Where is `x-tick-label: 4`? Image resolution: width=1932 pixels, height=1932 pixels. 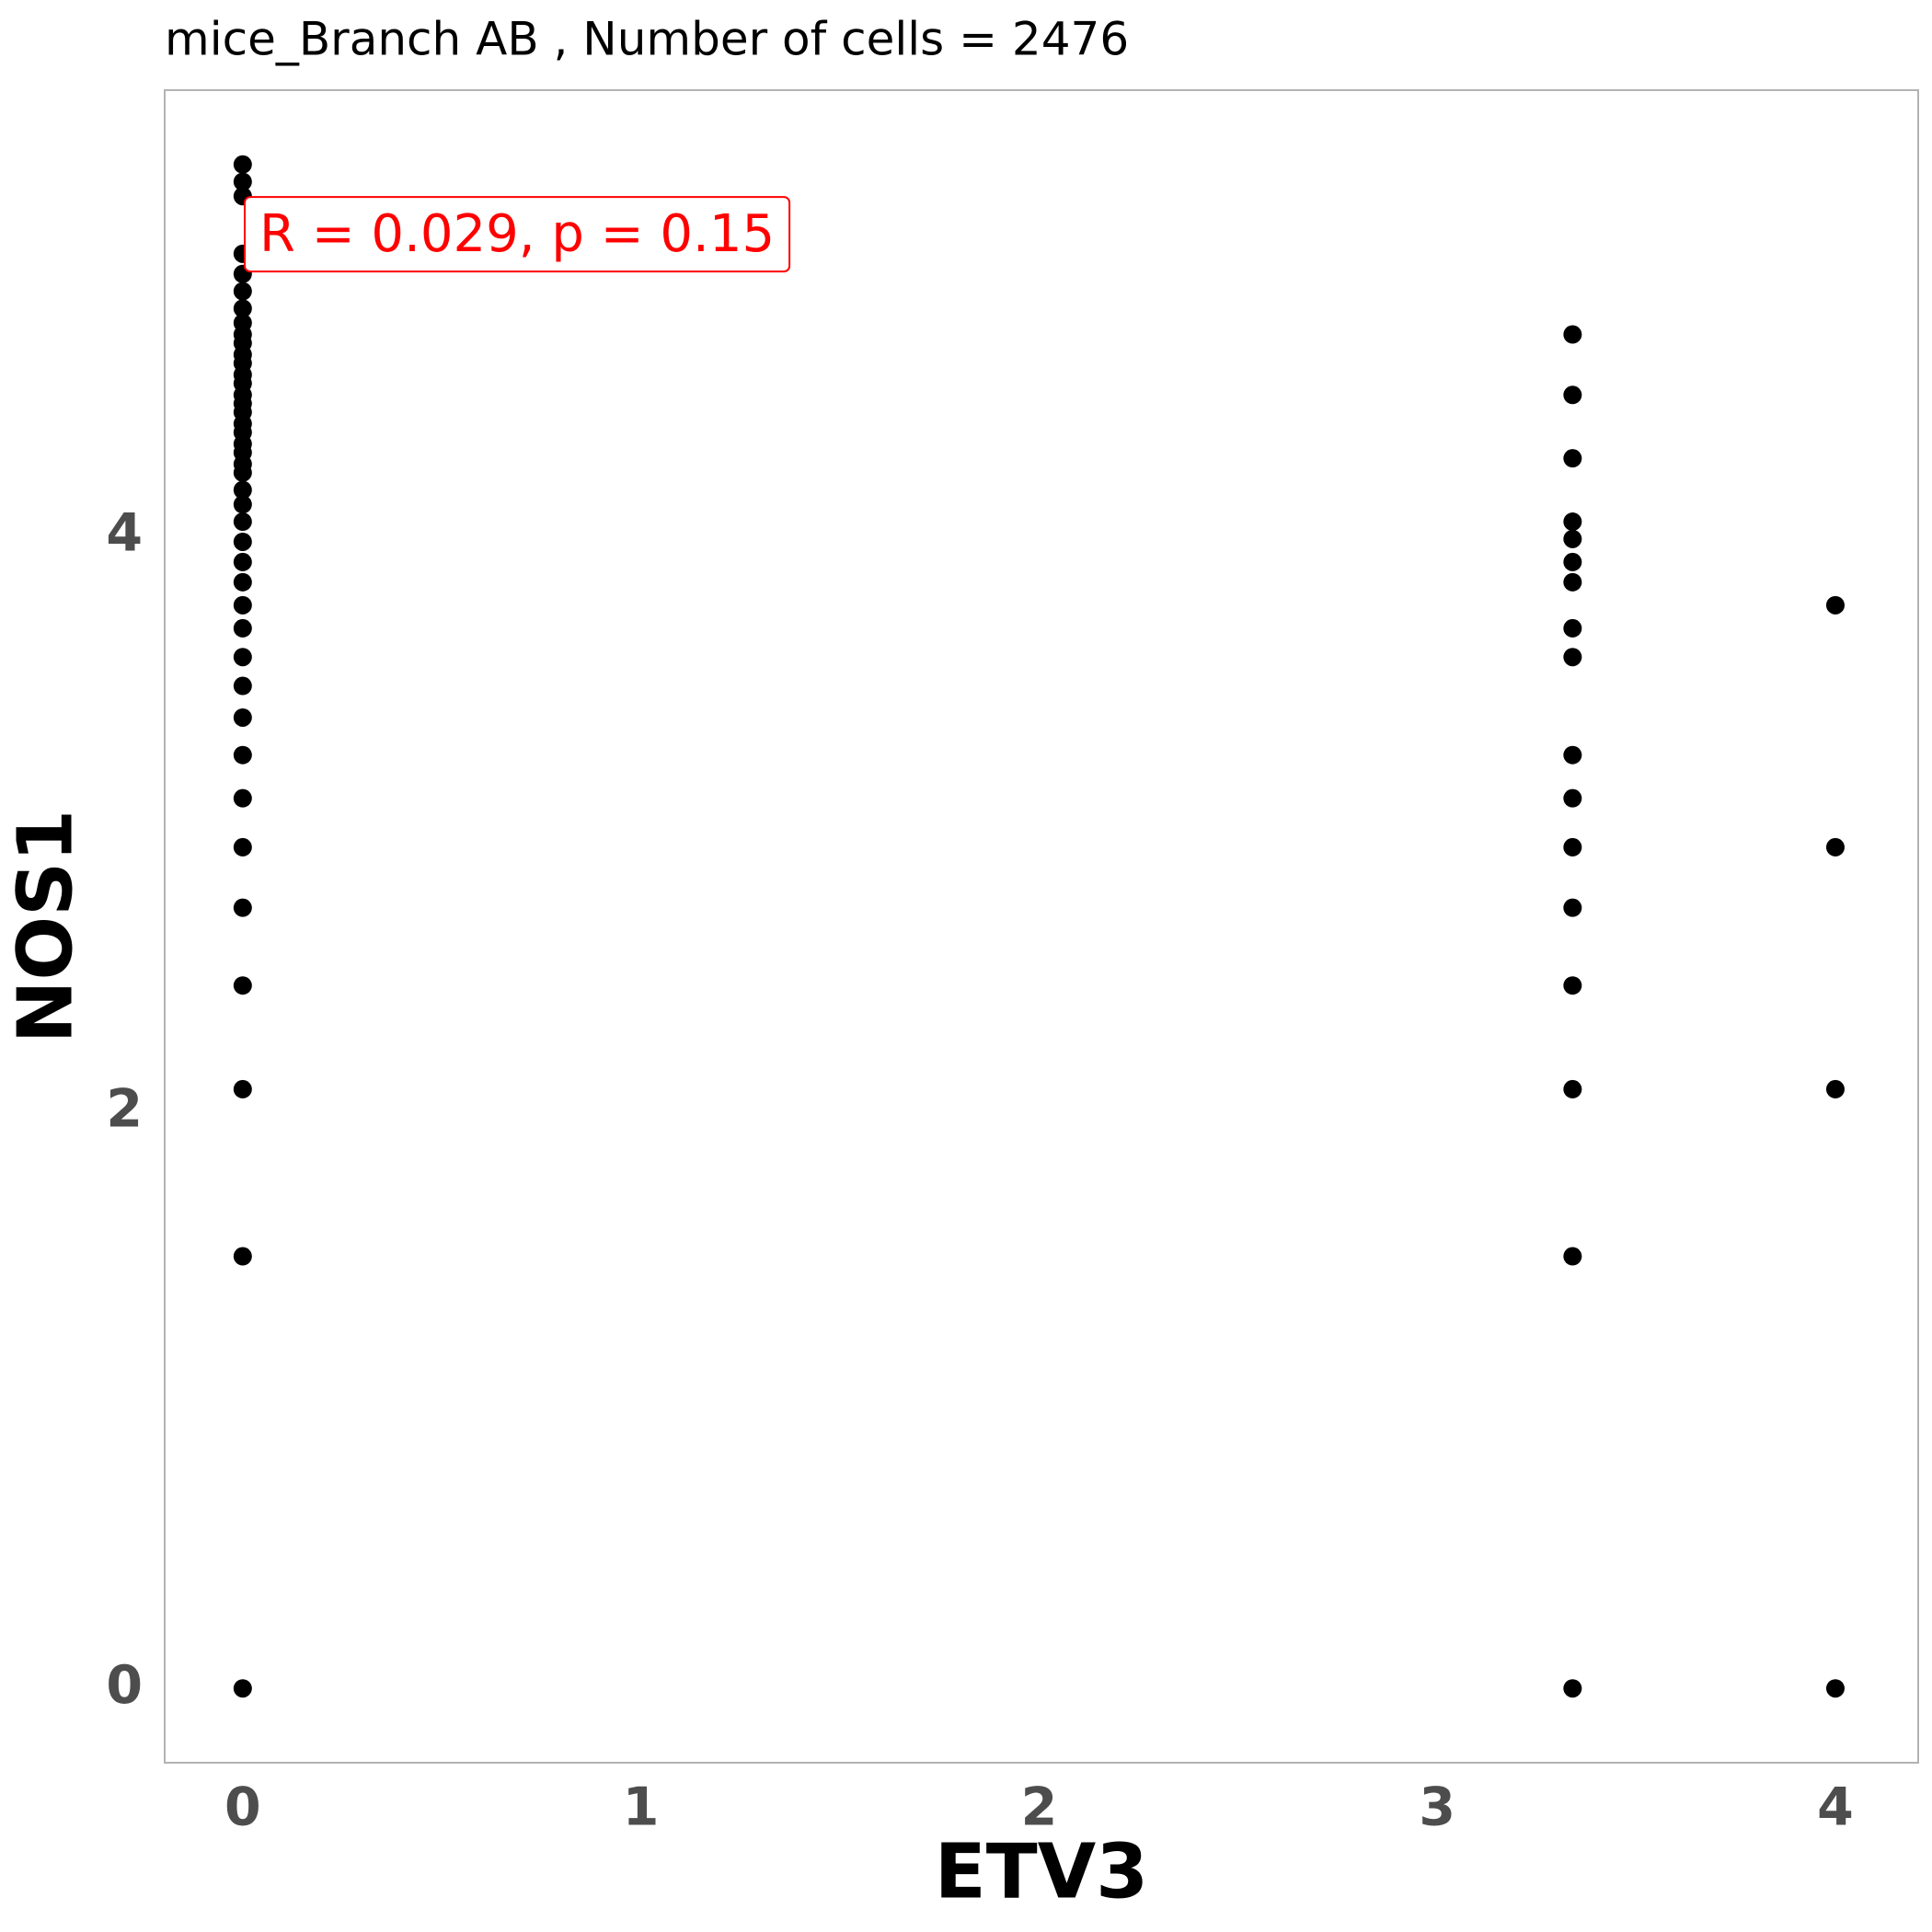 x-tick-label: 4 is located at coordinates (1835, 1807).